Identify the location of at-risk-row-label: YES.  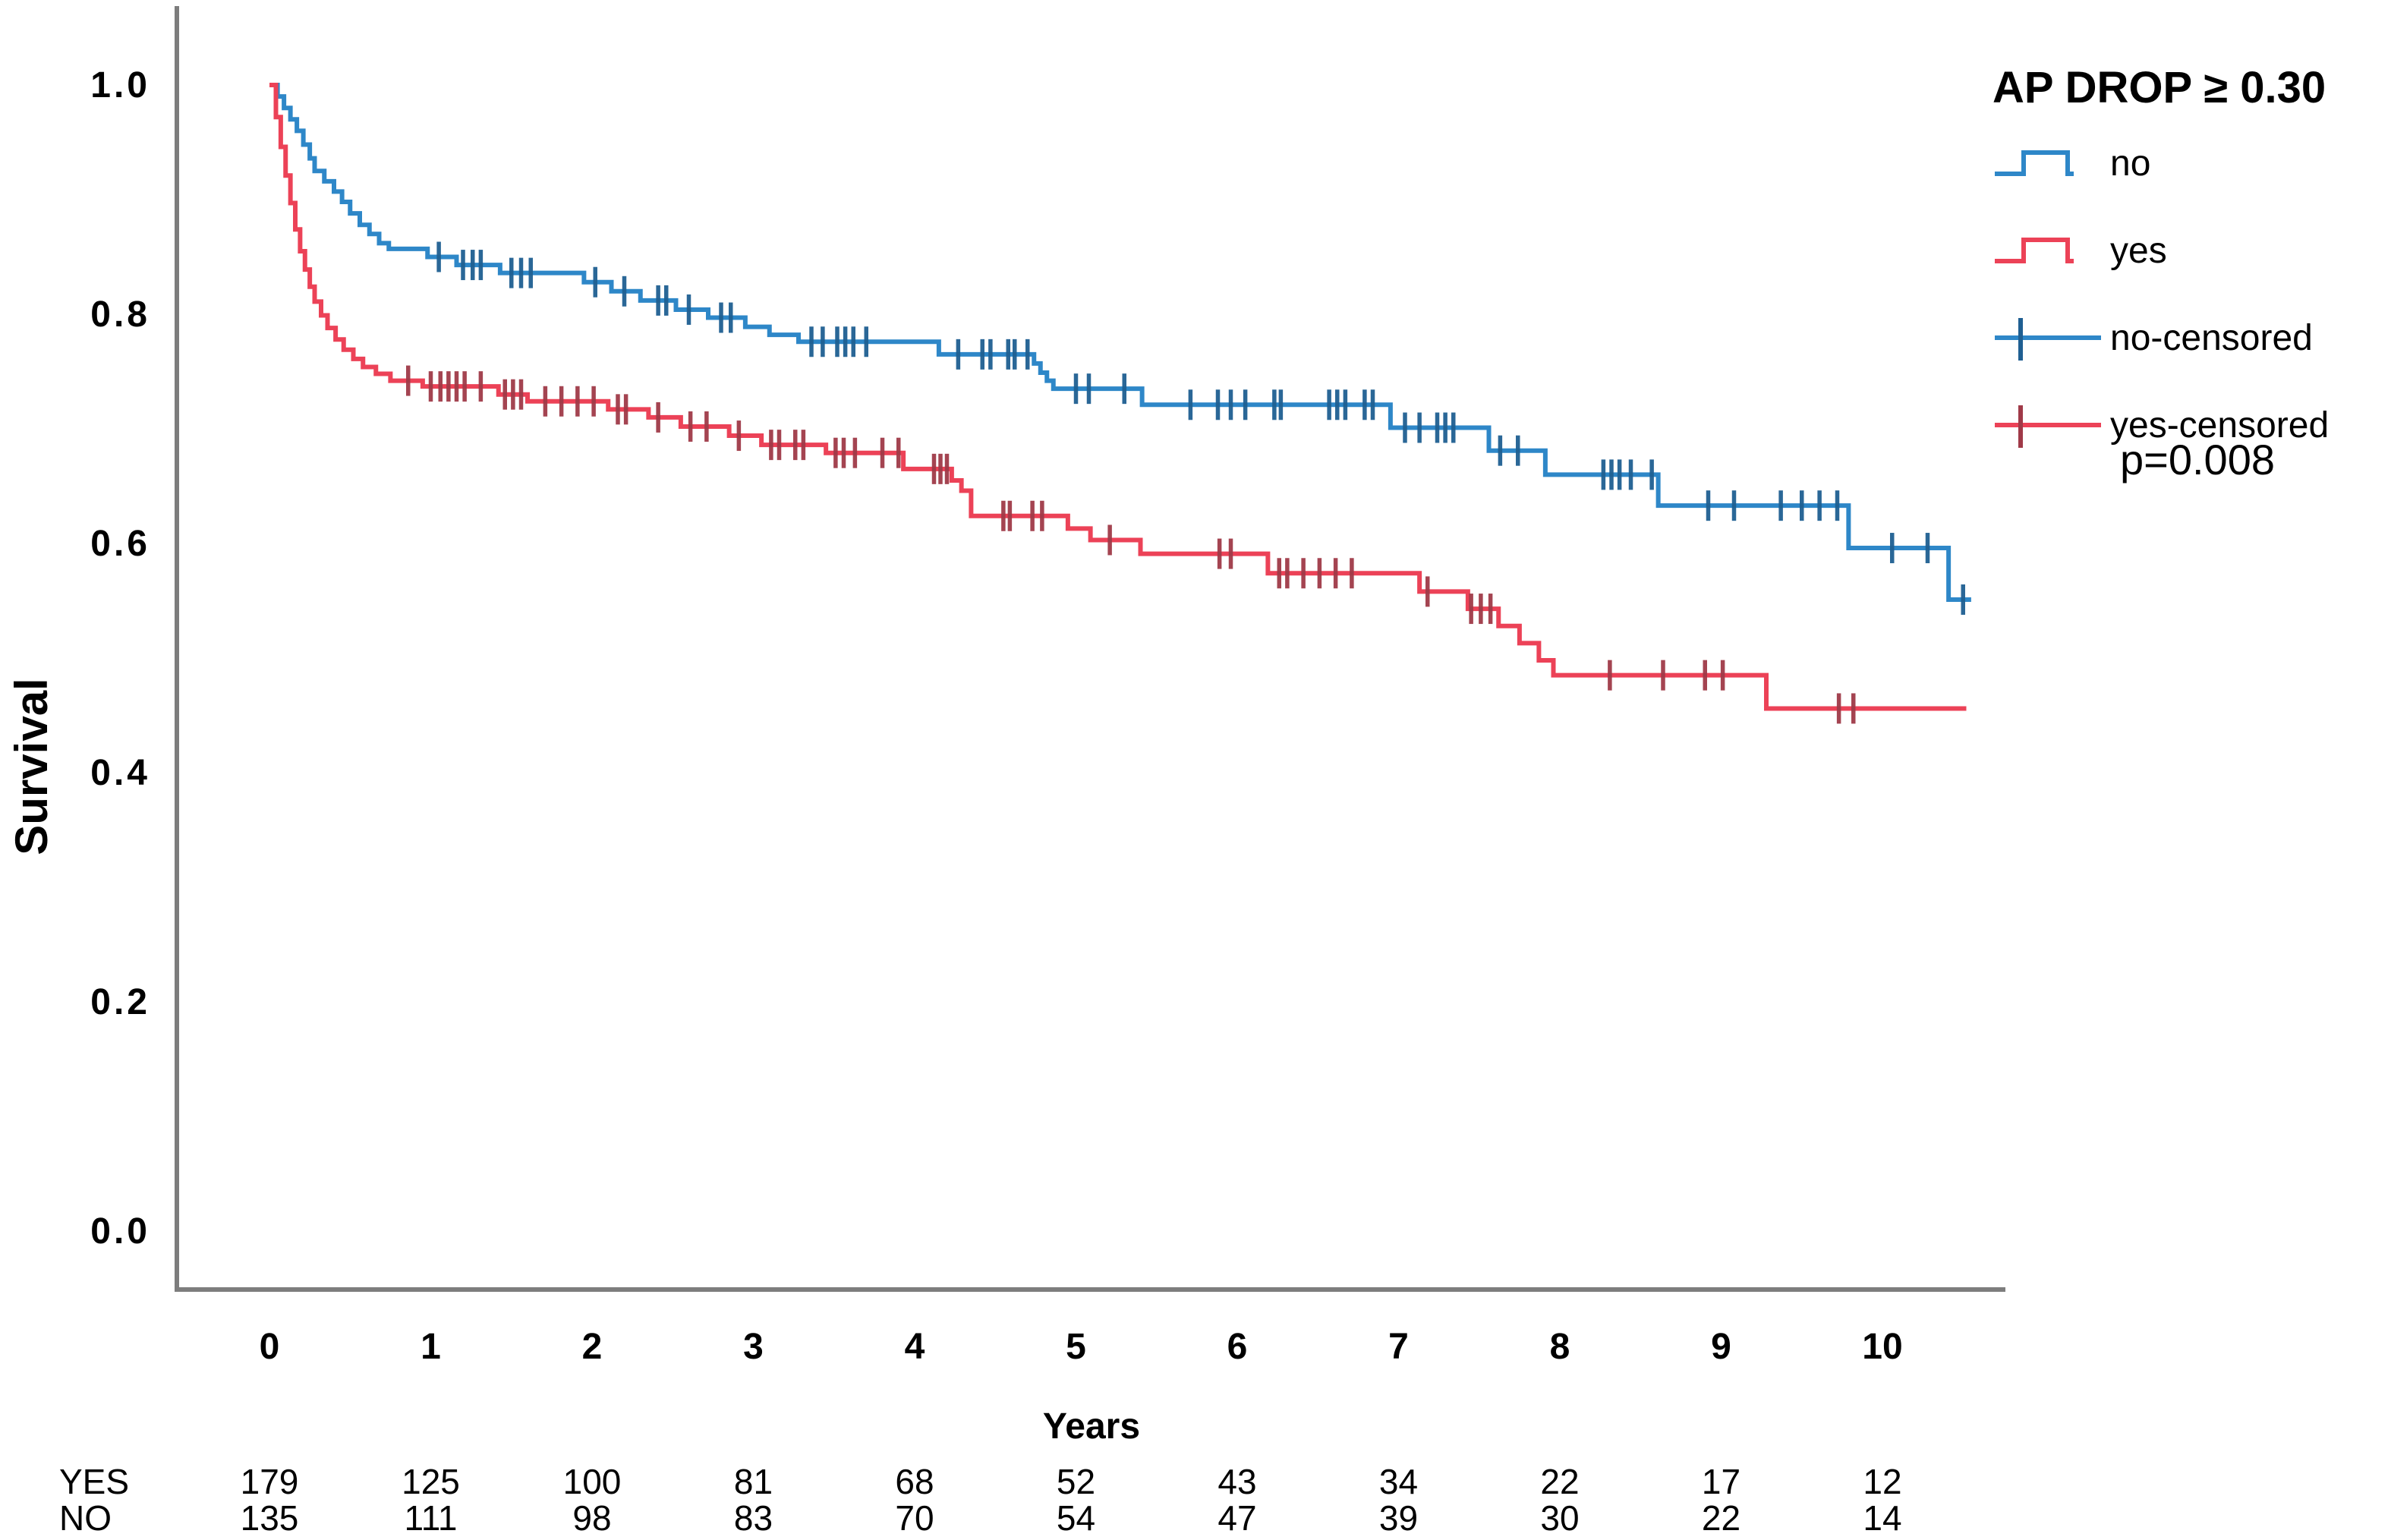
(94, 1481).